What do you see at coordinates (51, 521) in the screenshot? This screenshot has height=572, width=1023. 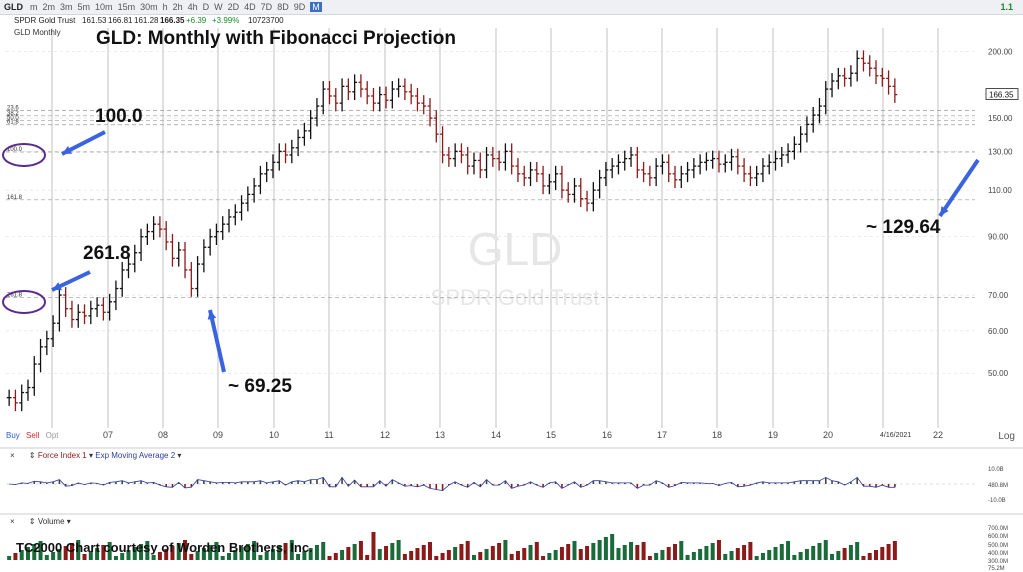 I see `volume-label: Volume` at bounding box center [51, 521].